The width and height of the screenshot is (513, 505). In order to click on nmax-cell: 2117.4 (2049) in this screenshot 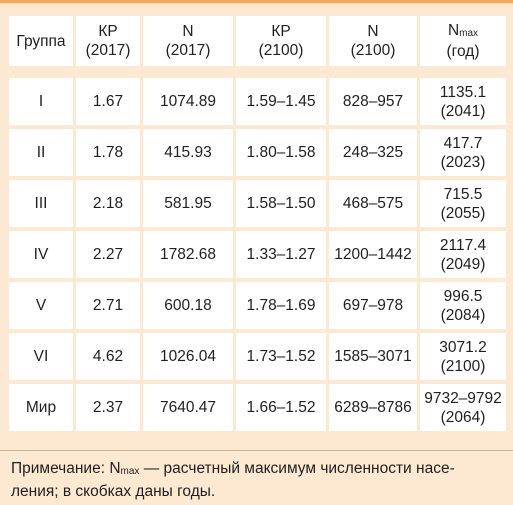, I will do `click(463, 254)`.